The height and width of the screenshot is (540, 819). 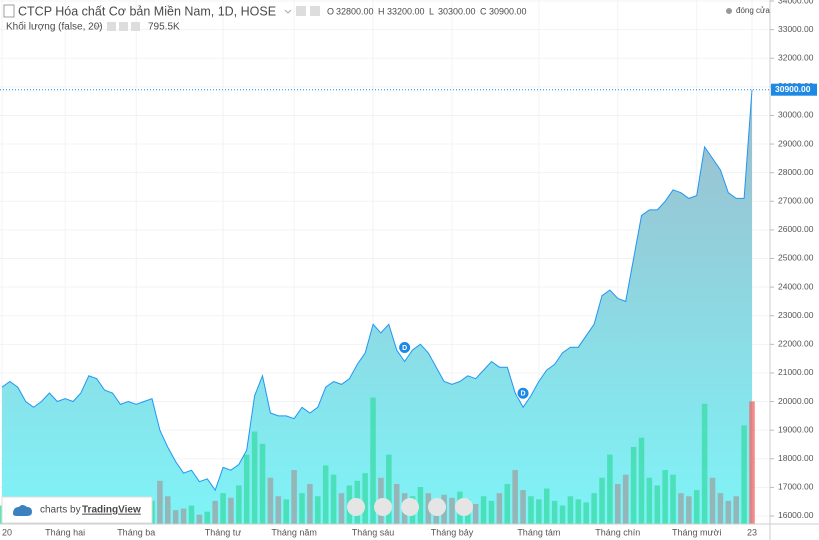 I want to click on x-tick-label: Tháng năm, so click(x=294, y=532).